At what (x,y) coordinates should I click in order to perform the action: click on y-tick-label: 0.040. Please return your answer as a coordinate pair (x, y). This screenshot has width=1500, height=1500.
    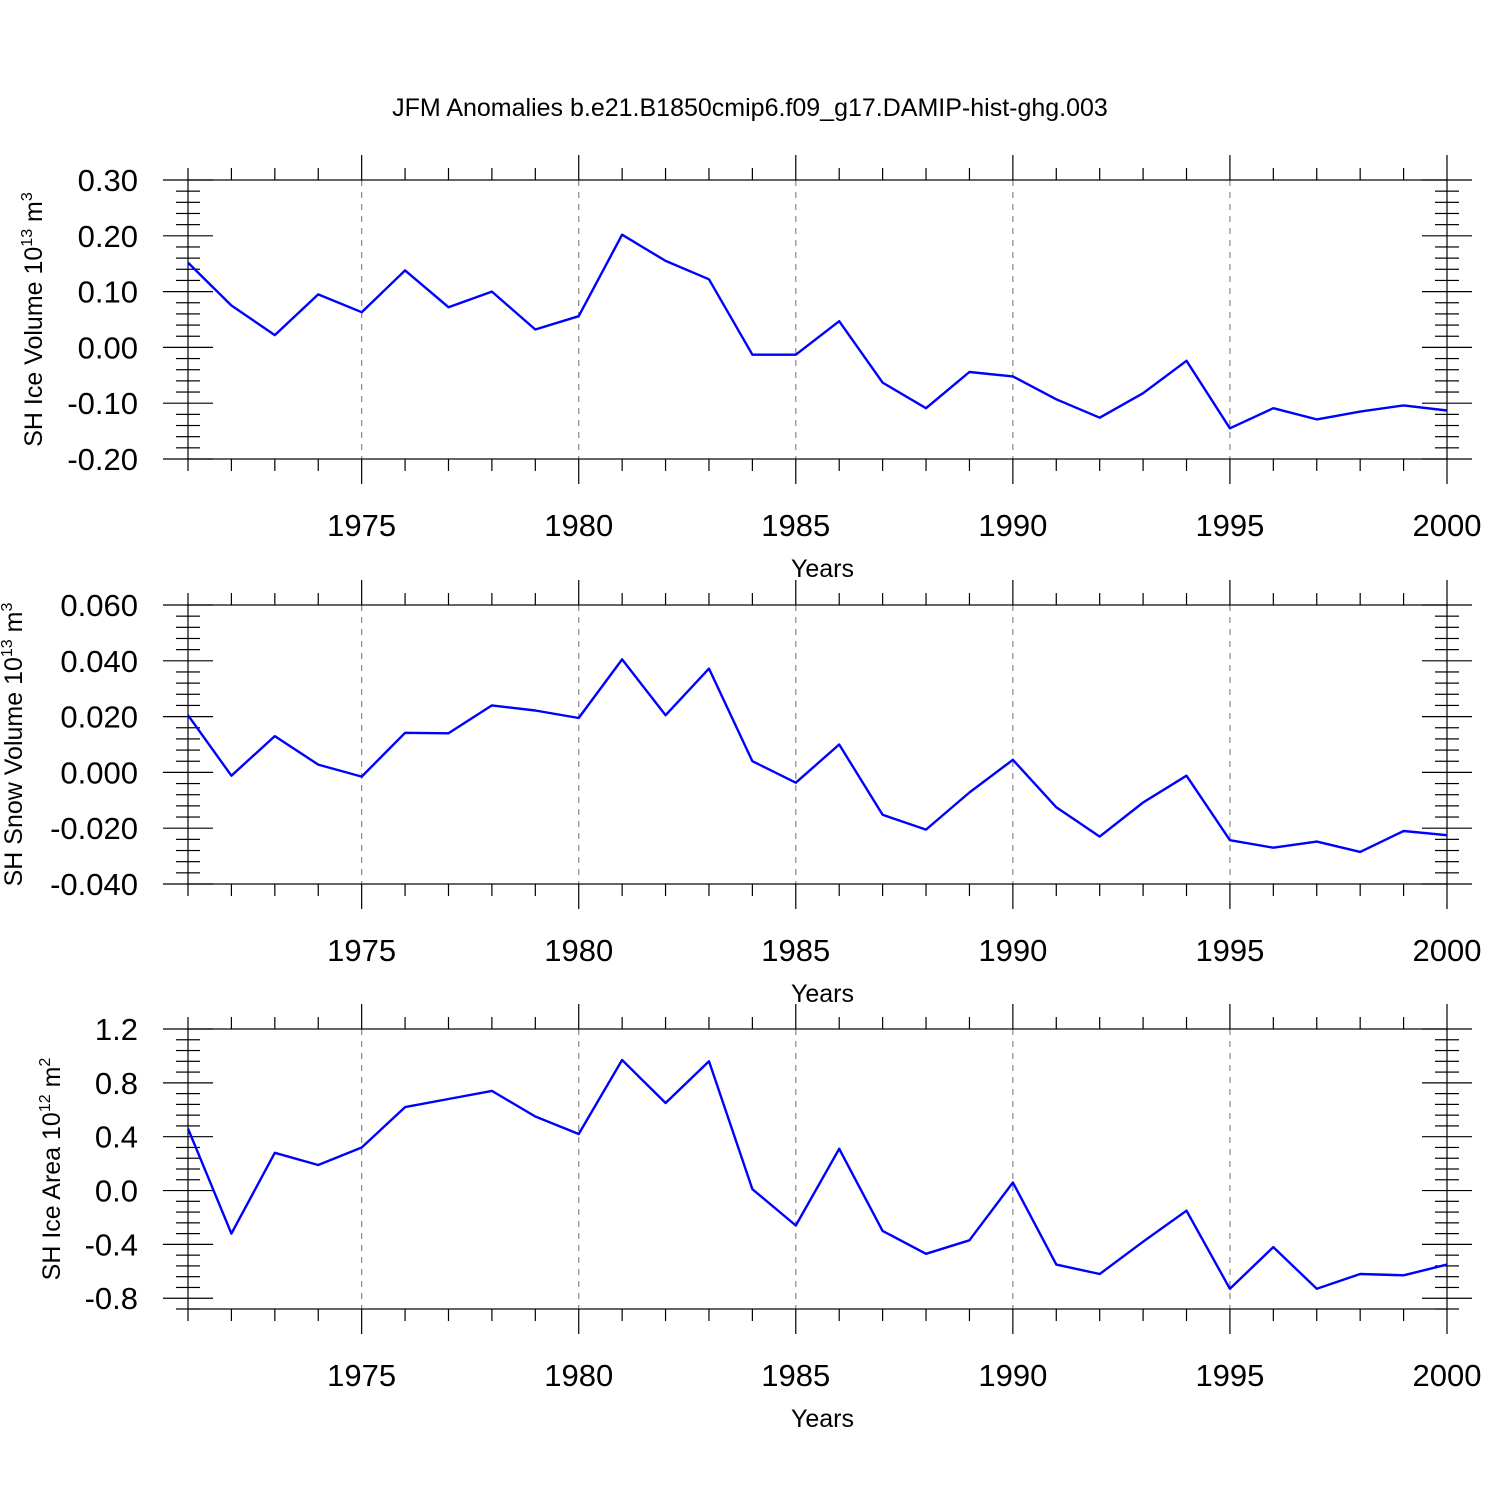
    Looking at the image, I should click on (99, 661).